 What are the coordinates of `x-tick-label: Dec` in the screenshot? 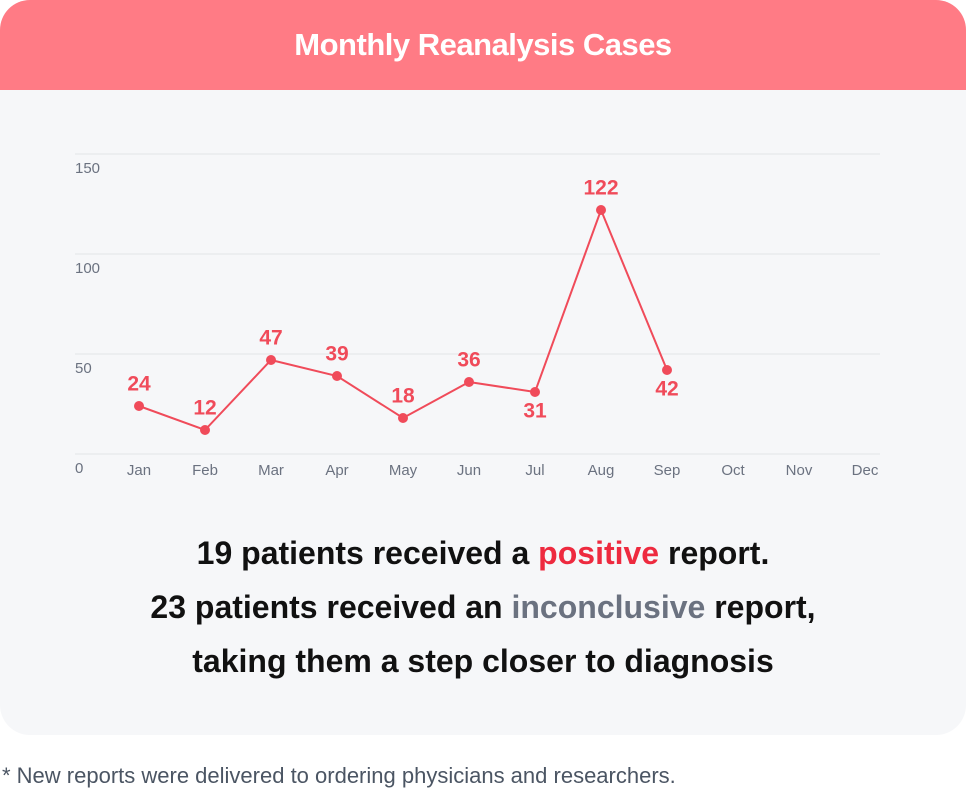 It's located at (865, 470).